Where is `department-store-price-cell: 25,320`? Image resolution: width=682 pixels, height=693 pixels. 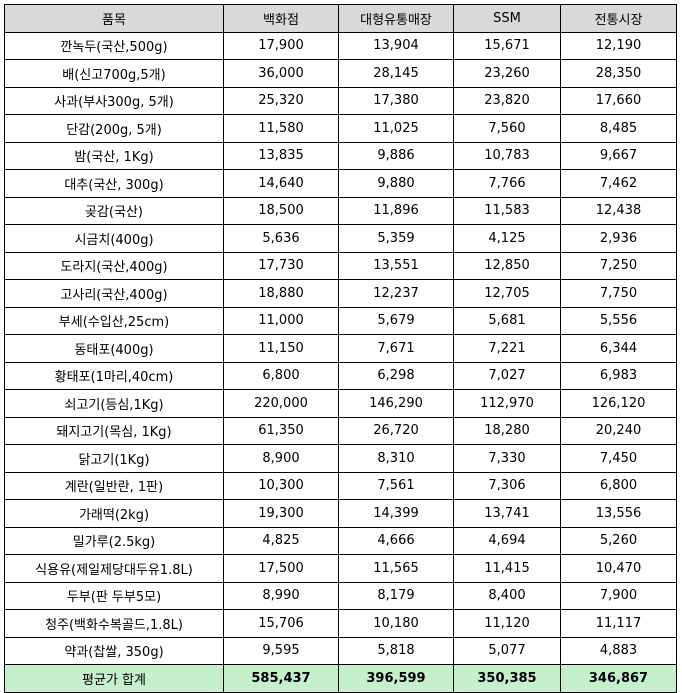 department-store-price-cell: 25,320 is located at coordinates (281, 100).